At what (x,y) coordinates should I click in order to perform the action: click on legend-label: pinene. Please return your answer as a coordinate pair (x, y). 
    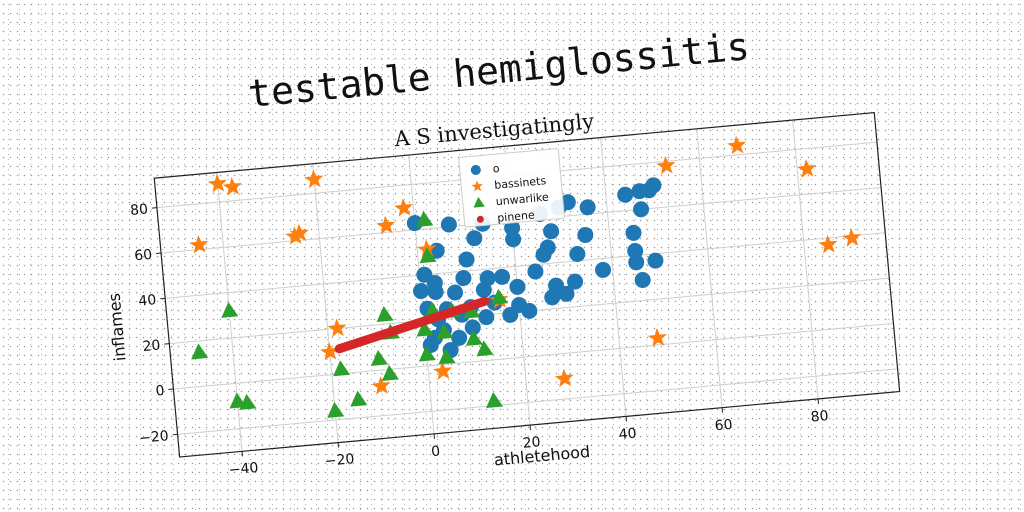
    Looking at the image, I should click on (516, 216).